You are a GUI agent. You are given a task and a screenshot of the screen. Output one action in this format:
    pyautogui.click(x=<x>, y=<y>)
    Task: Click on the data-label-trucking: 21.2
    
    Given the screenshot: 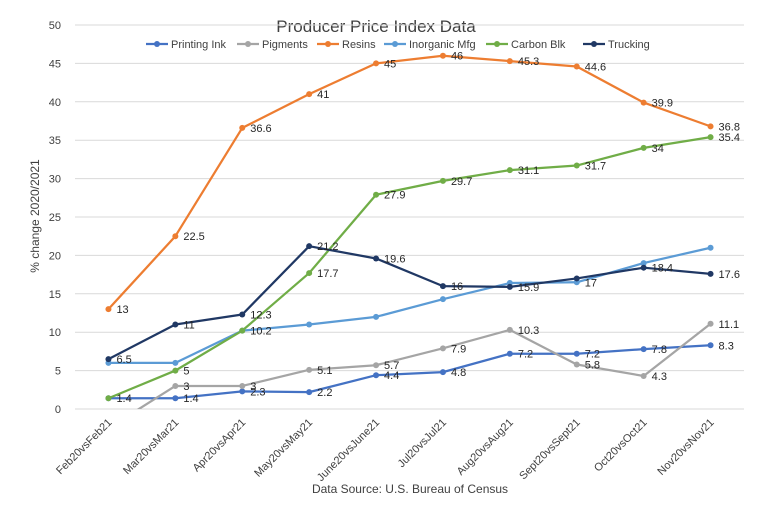 What is the action you would take?
    pyautogui.click(x=327, y=247)
    